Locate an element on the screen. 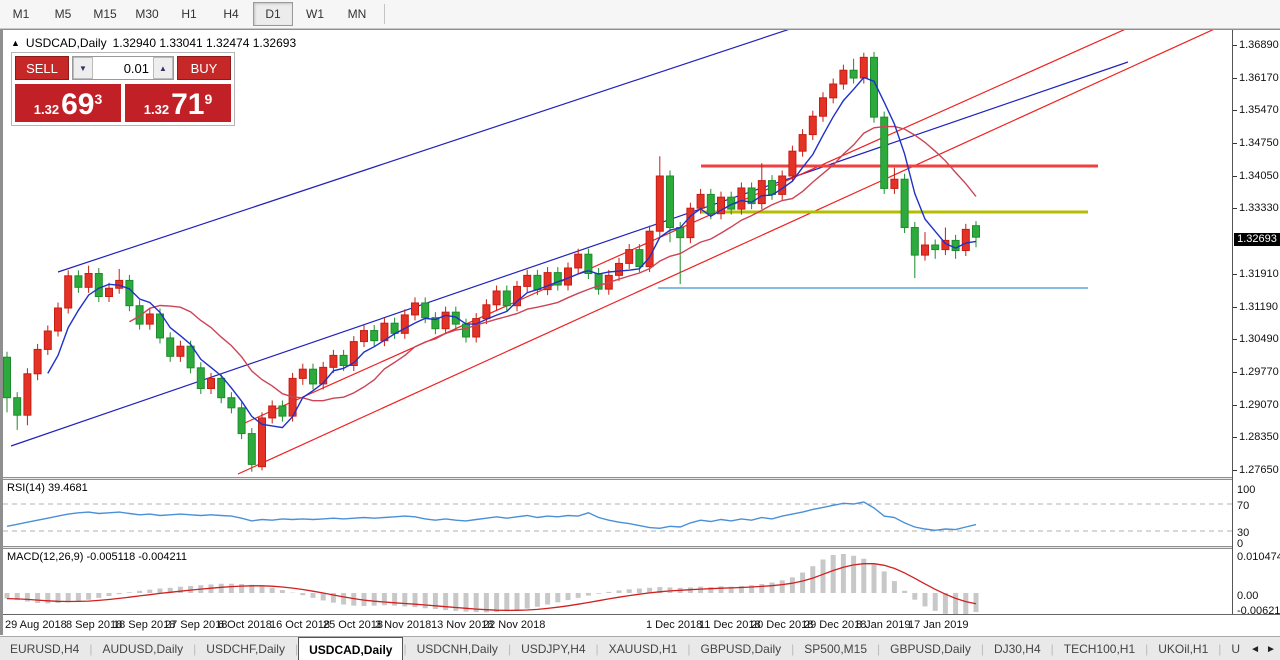  tab-scroll-right-icon: ► is located at coordinates (1270, 649).